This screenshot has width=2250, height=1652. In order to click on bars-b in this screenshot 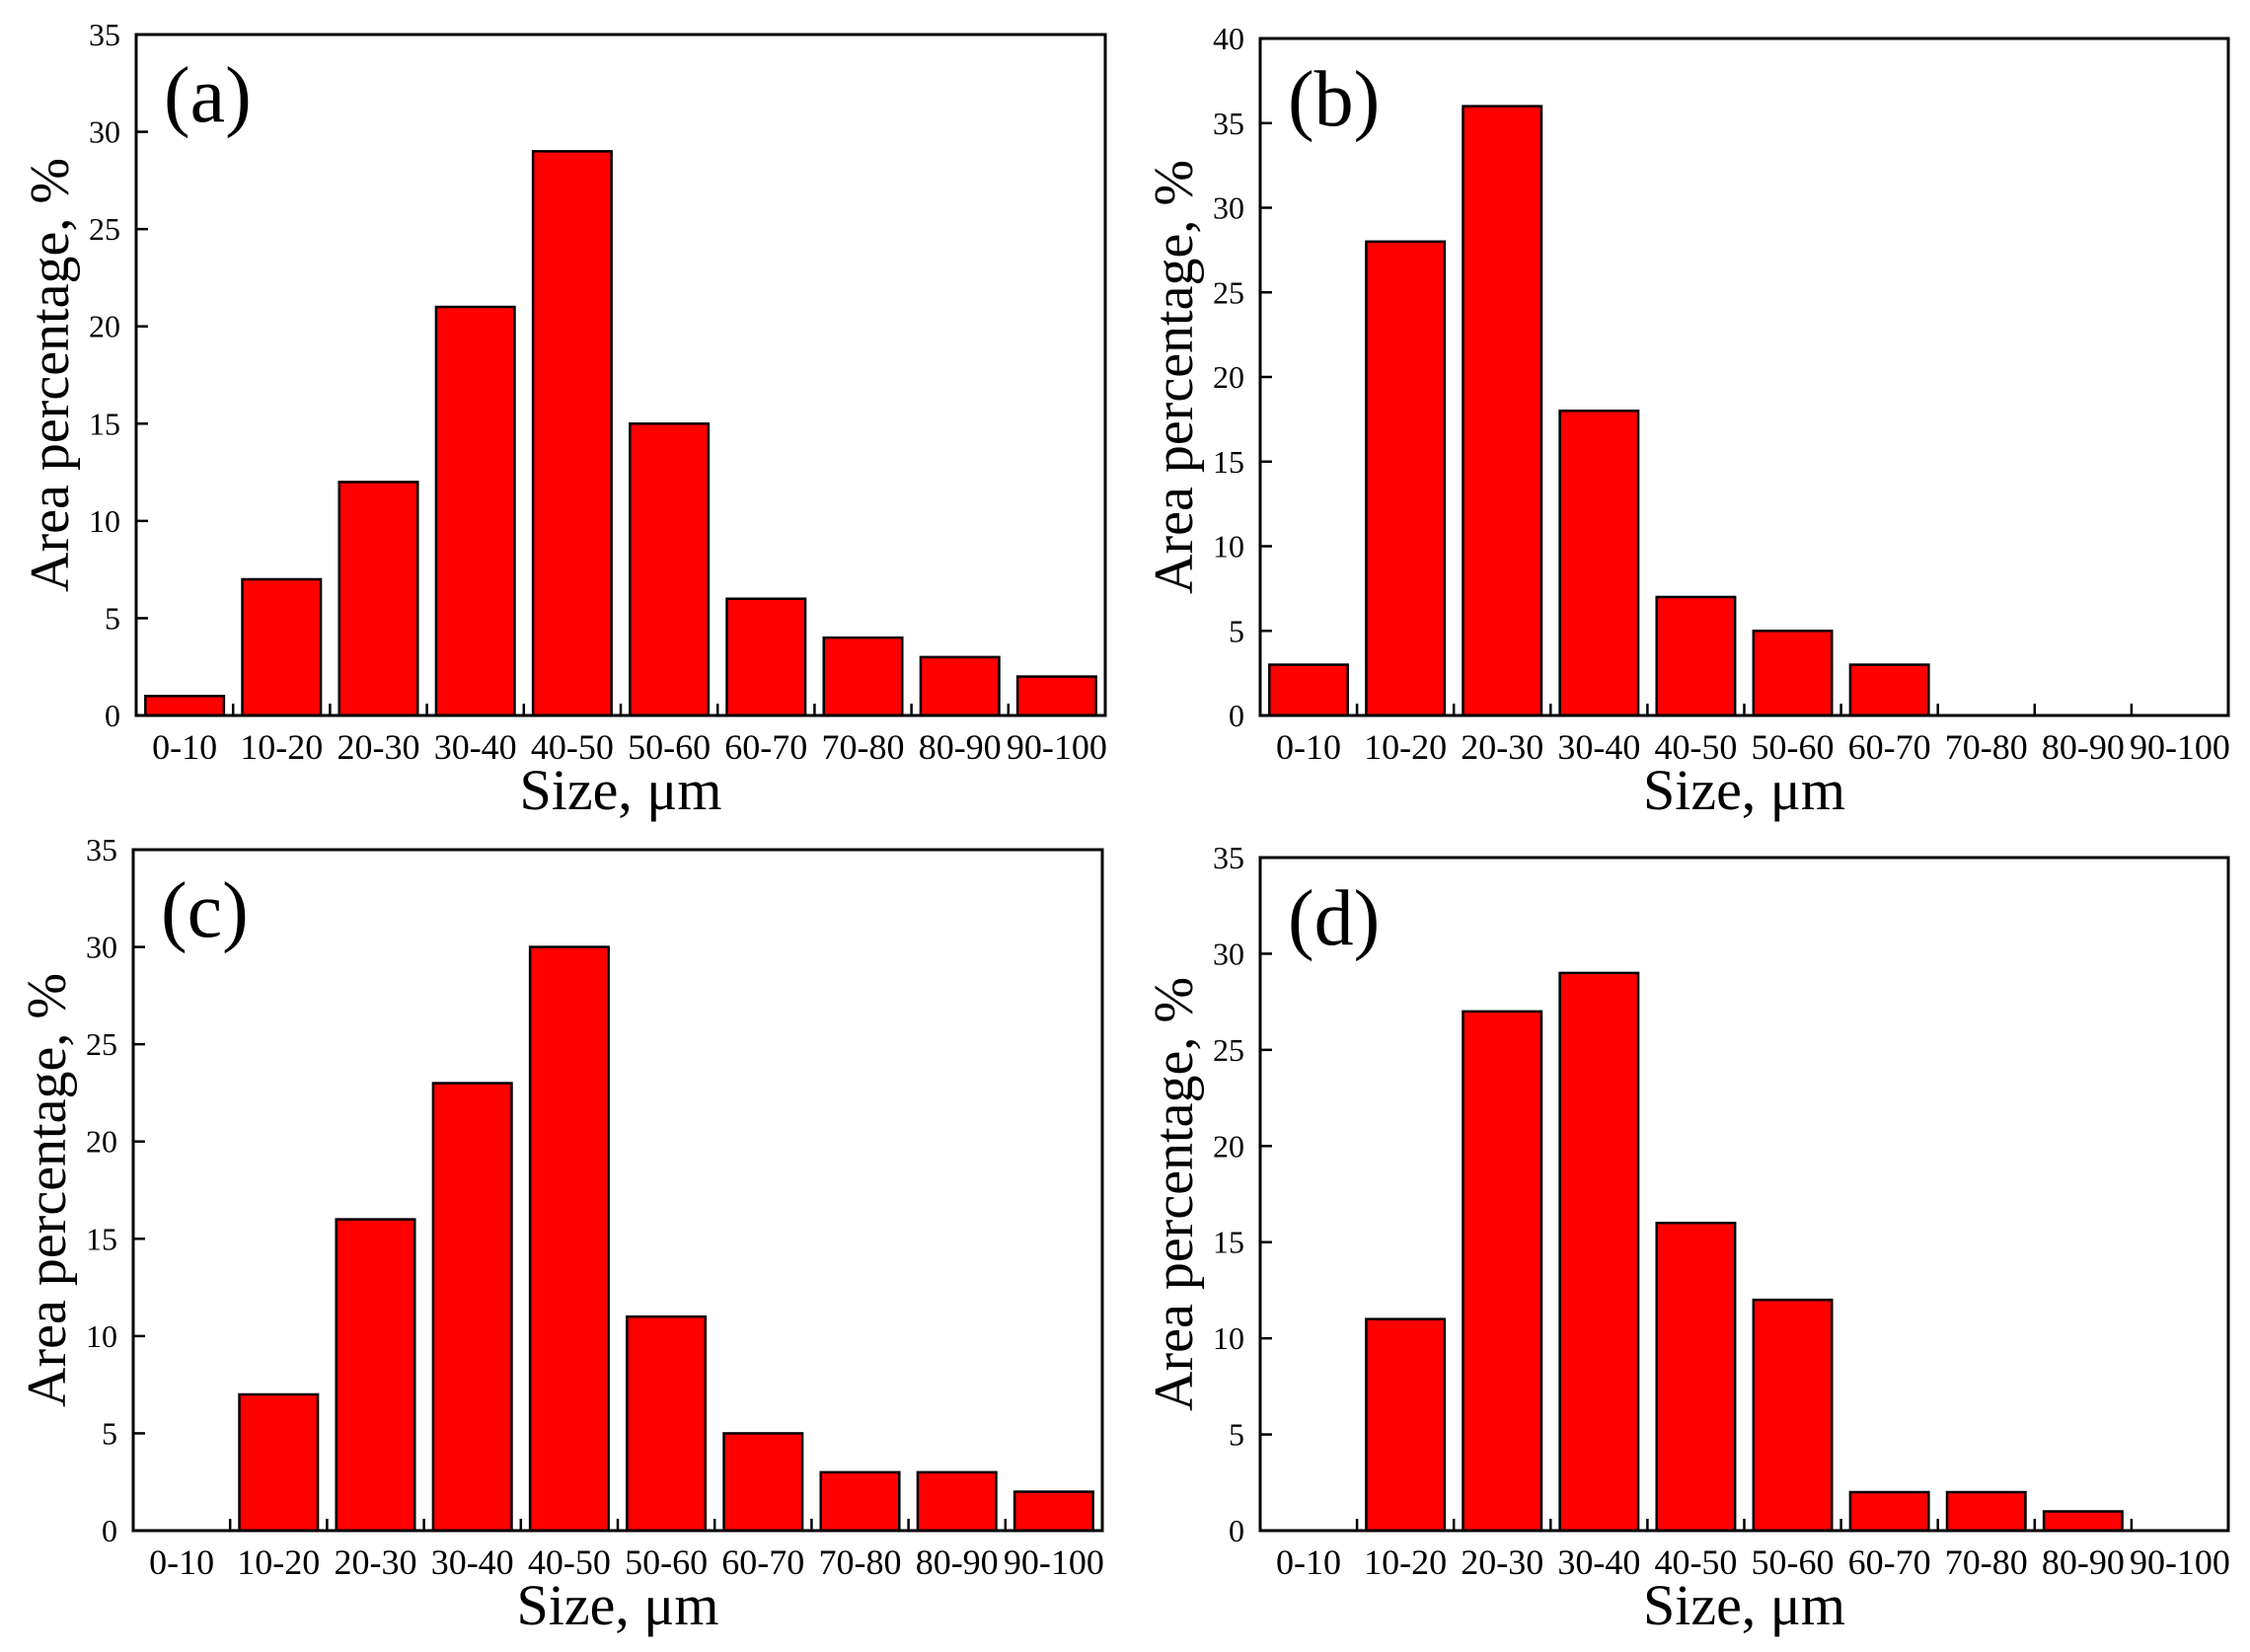, I will do `click(1599, 411)`.